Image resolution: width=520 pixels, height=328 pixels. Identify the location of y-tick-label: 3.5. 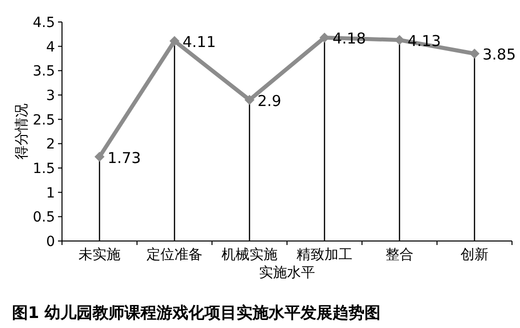
(43, 72).